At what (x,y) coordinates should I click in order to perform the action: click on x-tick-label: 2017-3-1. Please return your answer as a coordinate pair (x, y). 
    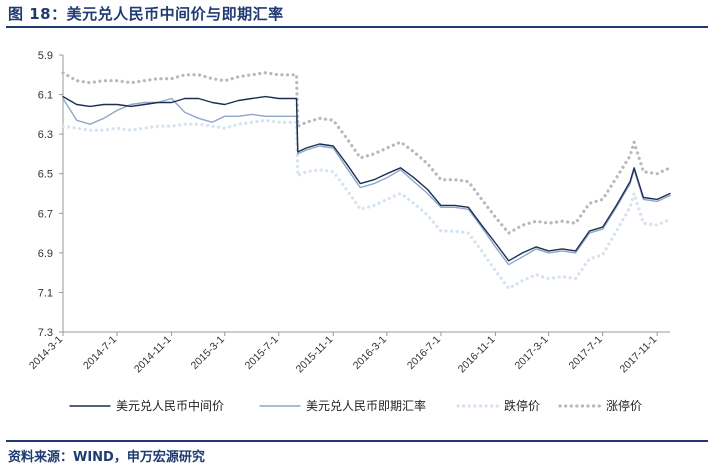
    Looking at the image, I should click on (532, 353).